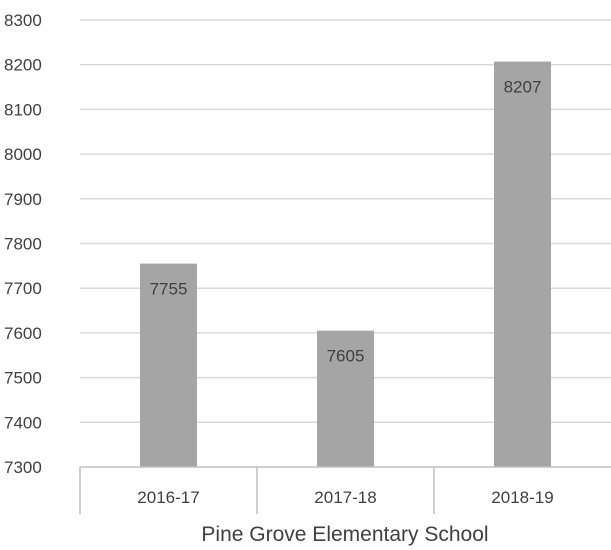  Describe the element at coordinates (23, 20) in the screenshot. I see `y-tick-label: 8300` at that location.